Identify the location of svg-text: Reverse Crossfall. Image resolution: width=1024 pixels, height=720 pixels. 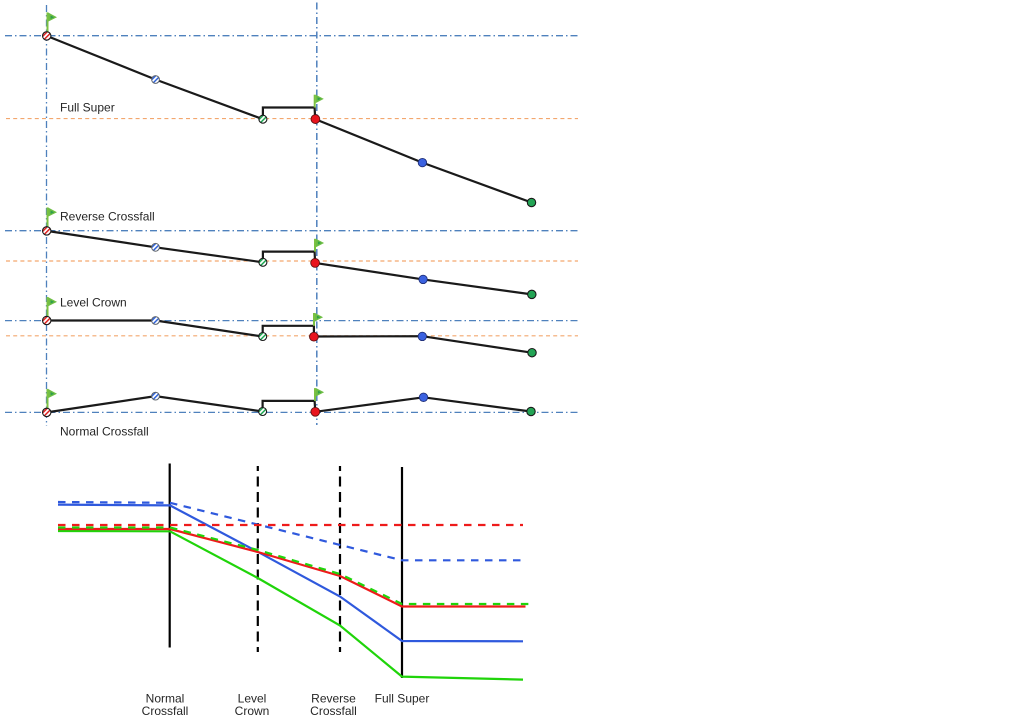
(107, 217).